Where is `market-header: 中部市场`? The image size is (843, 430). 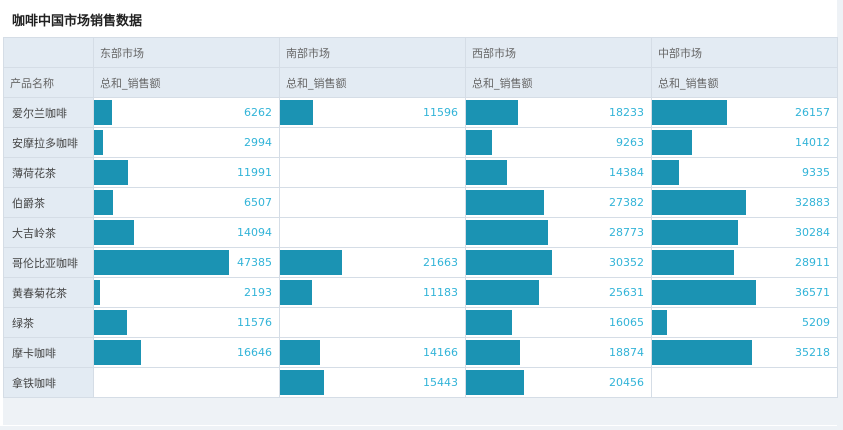
market-header: 中部市场 is located at coordinates (744, 52).